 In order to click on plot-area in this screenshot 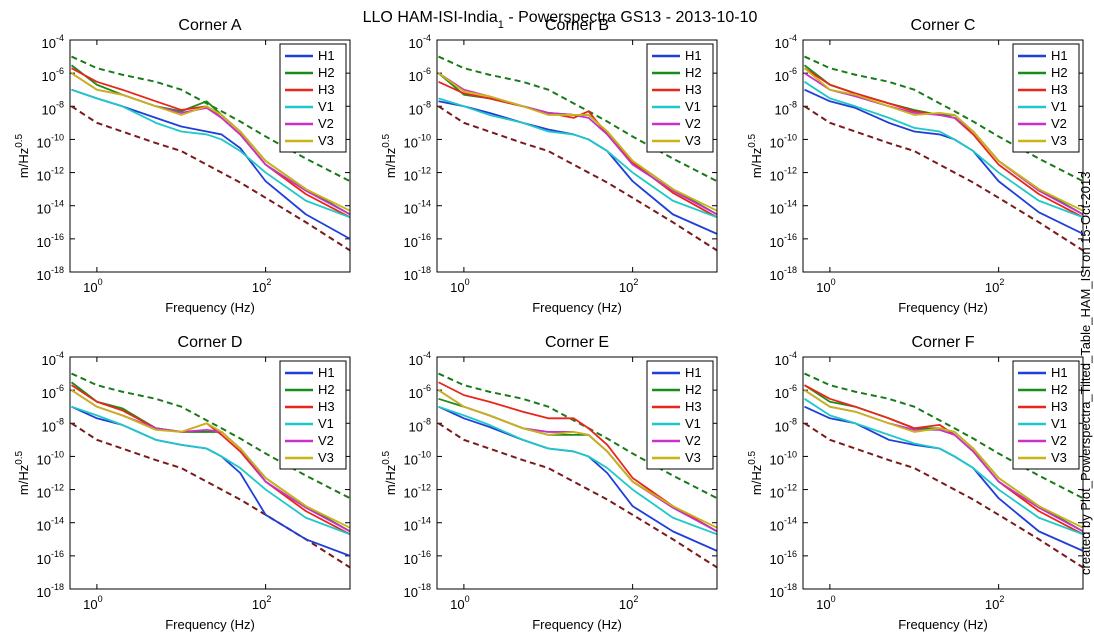, I will do `click(577, 470)`.